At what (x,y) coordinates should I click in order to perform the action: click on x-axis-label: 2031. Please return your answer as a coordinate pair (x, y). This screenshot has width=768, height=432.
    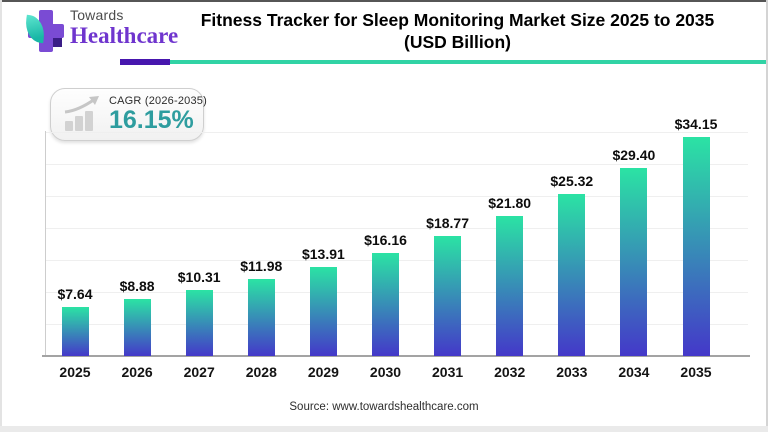
    Looking at the image, I should click on (448, 372).